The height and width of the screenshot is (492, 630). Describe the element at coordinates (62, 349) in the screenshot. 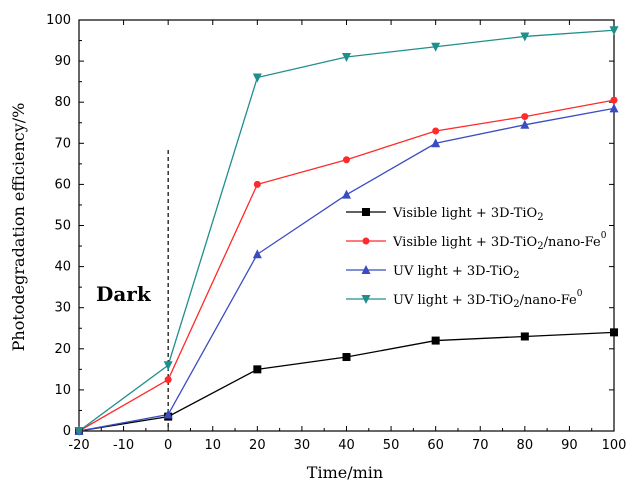

I see `y-tick-label: 20` at that location.